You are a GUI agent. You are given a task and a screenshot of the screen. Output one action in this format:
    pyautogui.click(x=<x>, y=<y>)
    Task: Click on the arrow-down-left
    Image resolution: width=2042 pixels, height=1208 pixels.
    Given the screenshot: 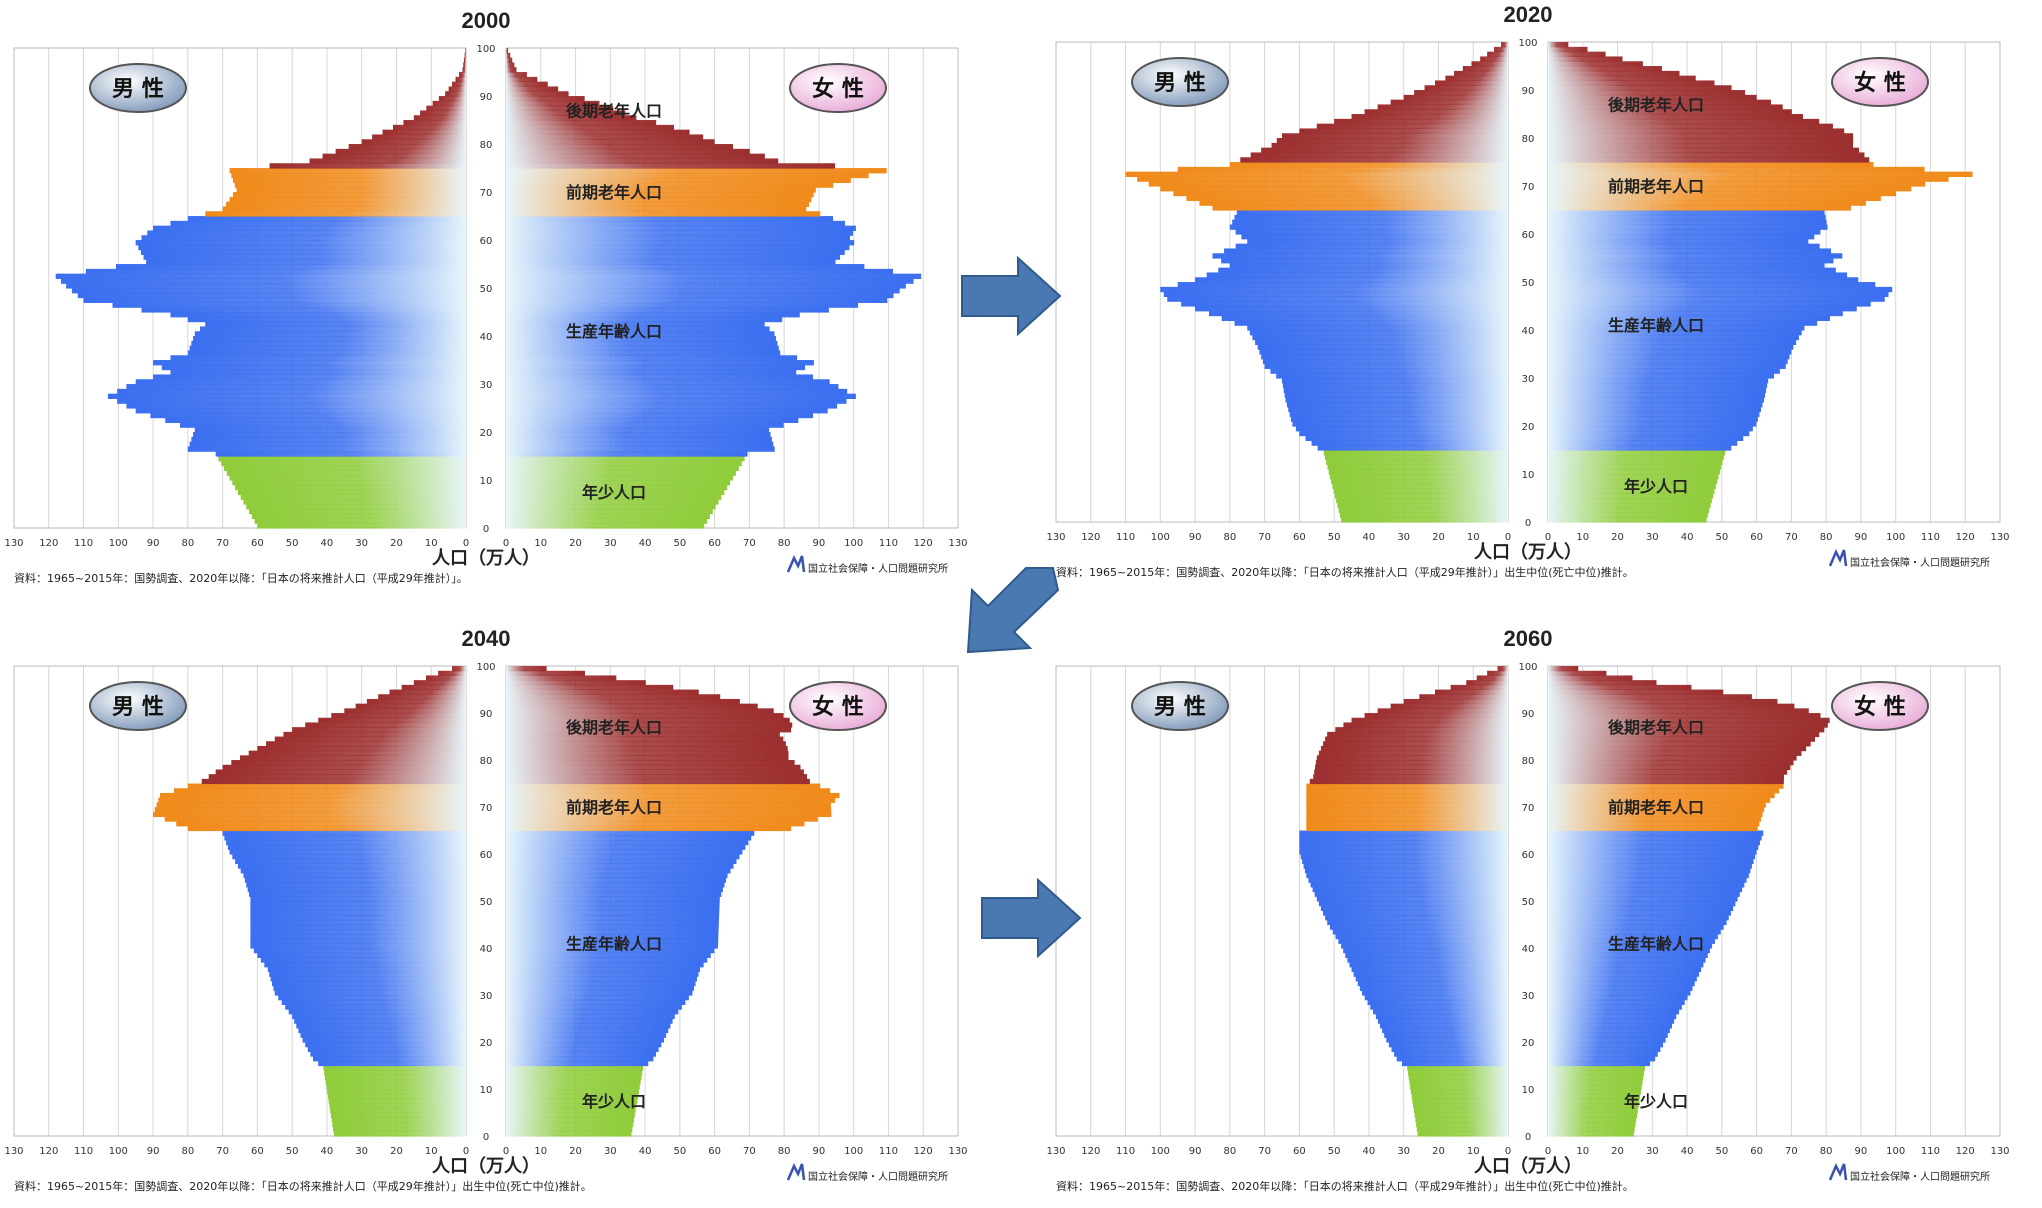 What is the action you would take?
    pyautogui.click(x=1013, y=610)
    